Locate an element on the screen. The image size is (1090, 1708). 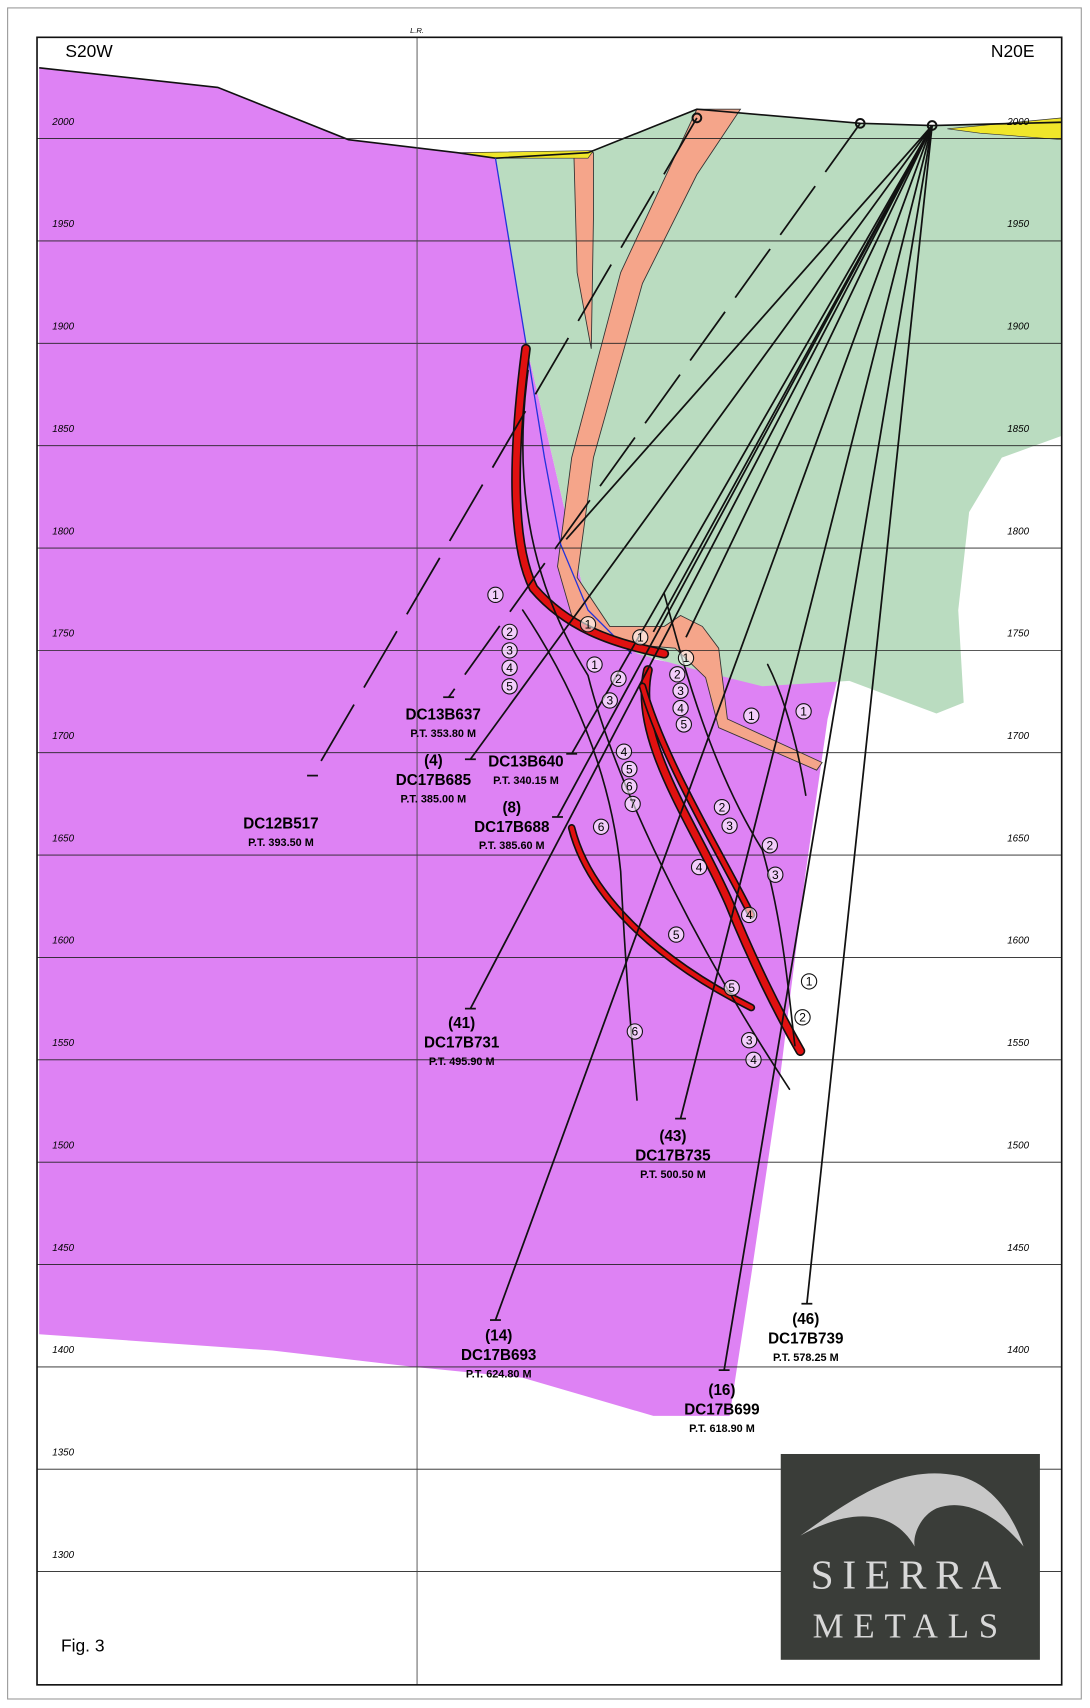
hole-depth: P.T. 624.80 M is located at coordinates (499, 1374).